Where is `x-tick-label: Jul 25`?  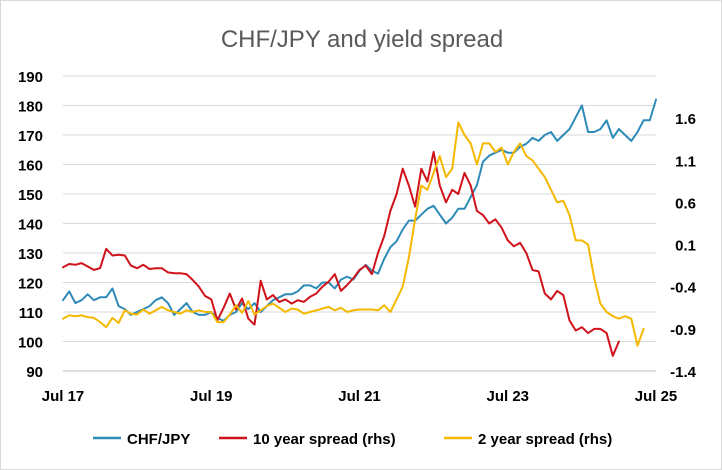
x-tick-label: Jul 25 is located at coordinates (656, 396).